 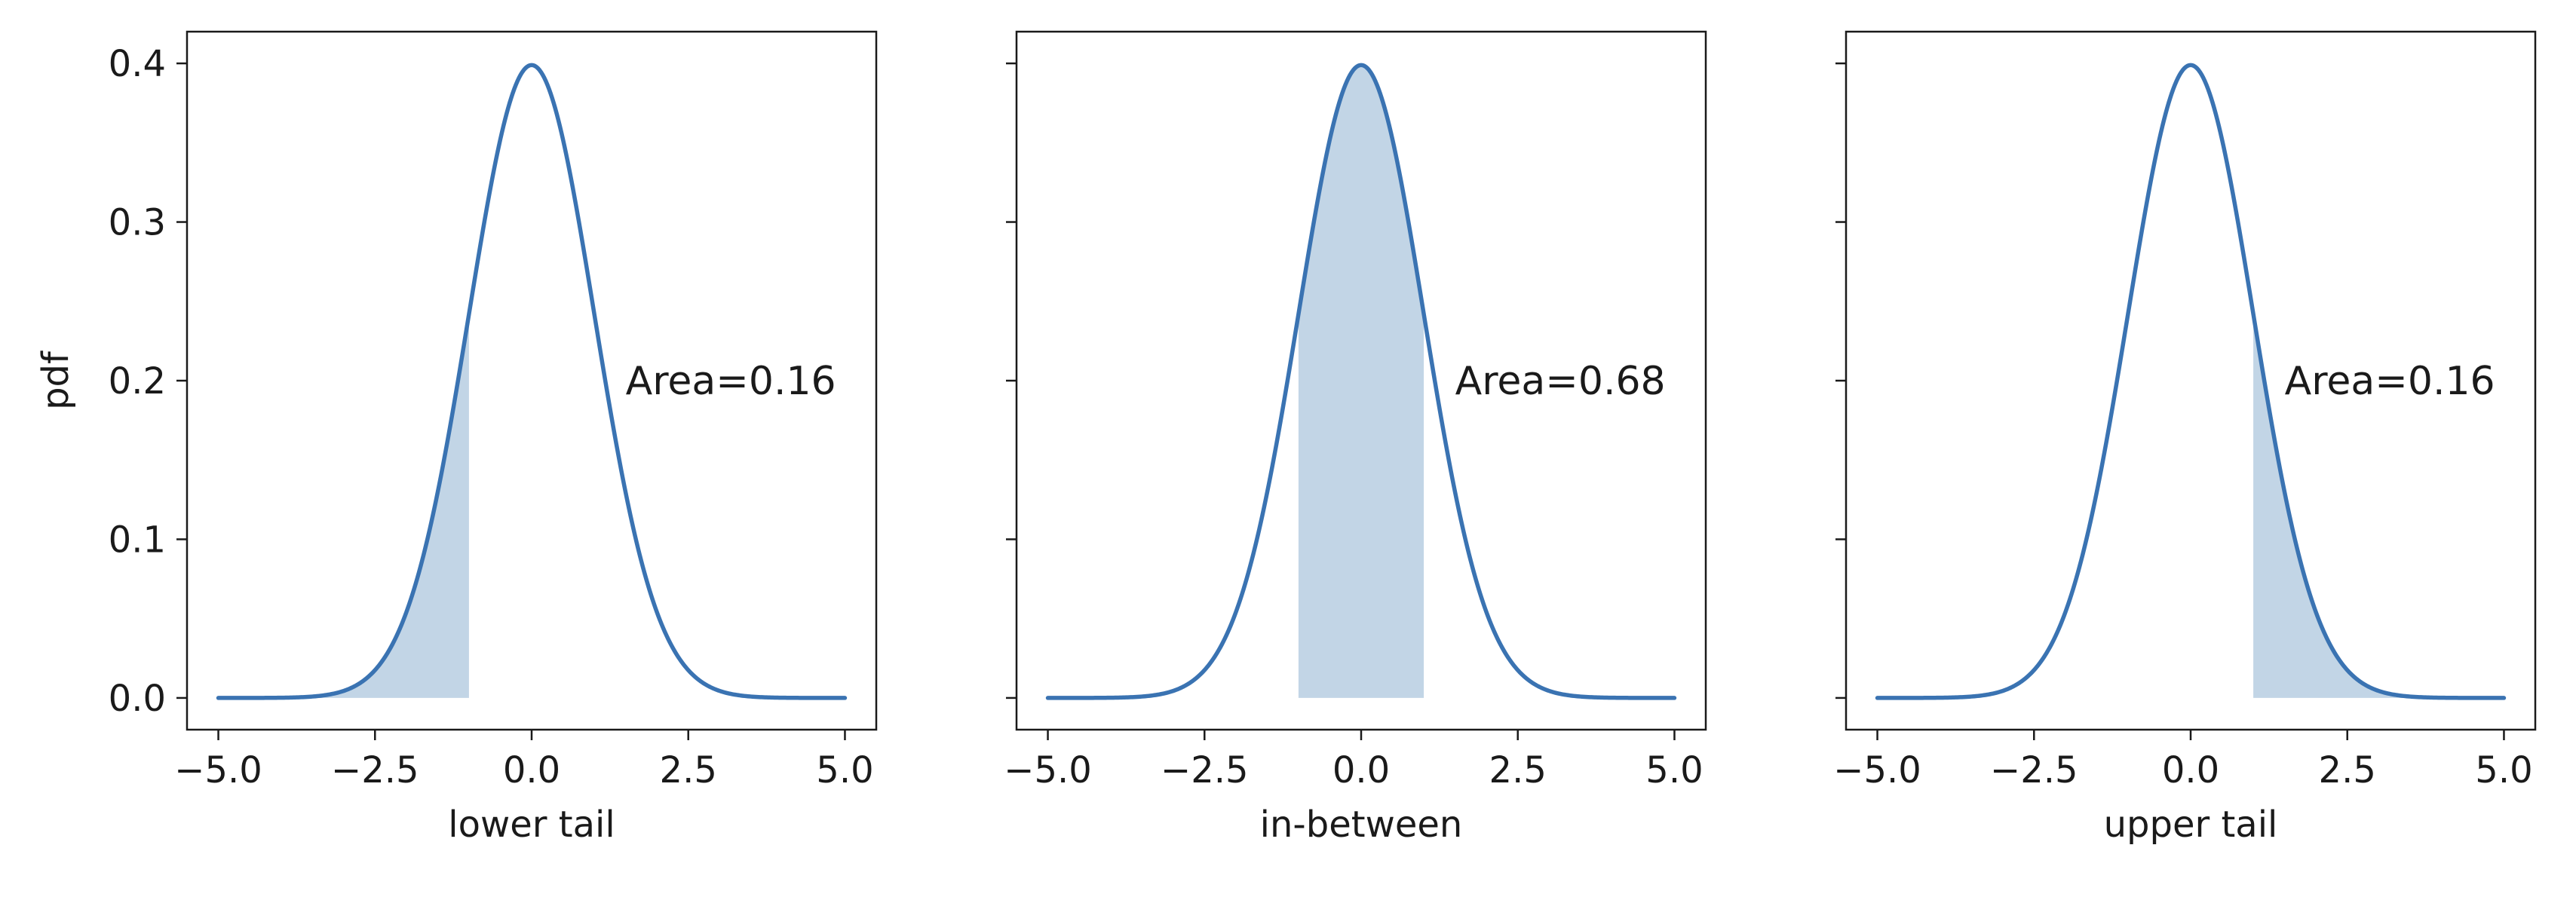 I want to click on y-tick-label: 0.1, so click(x=137, y=540).